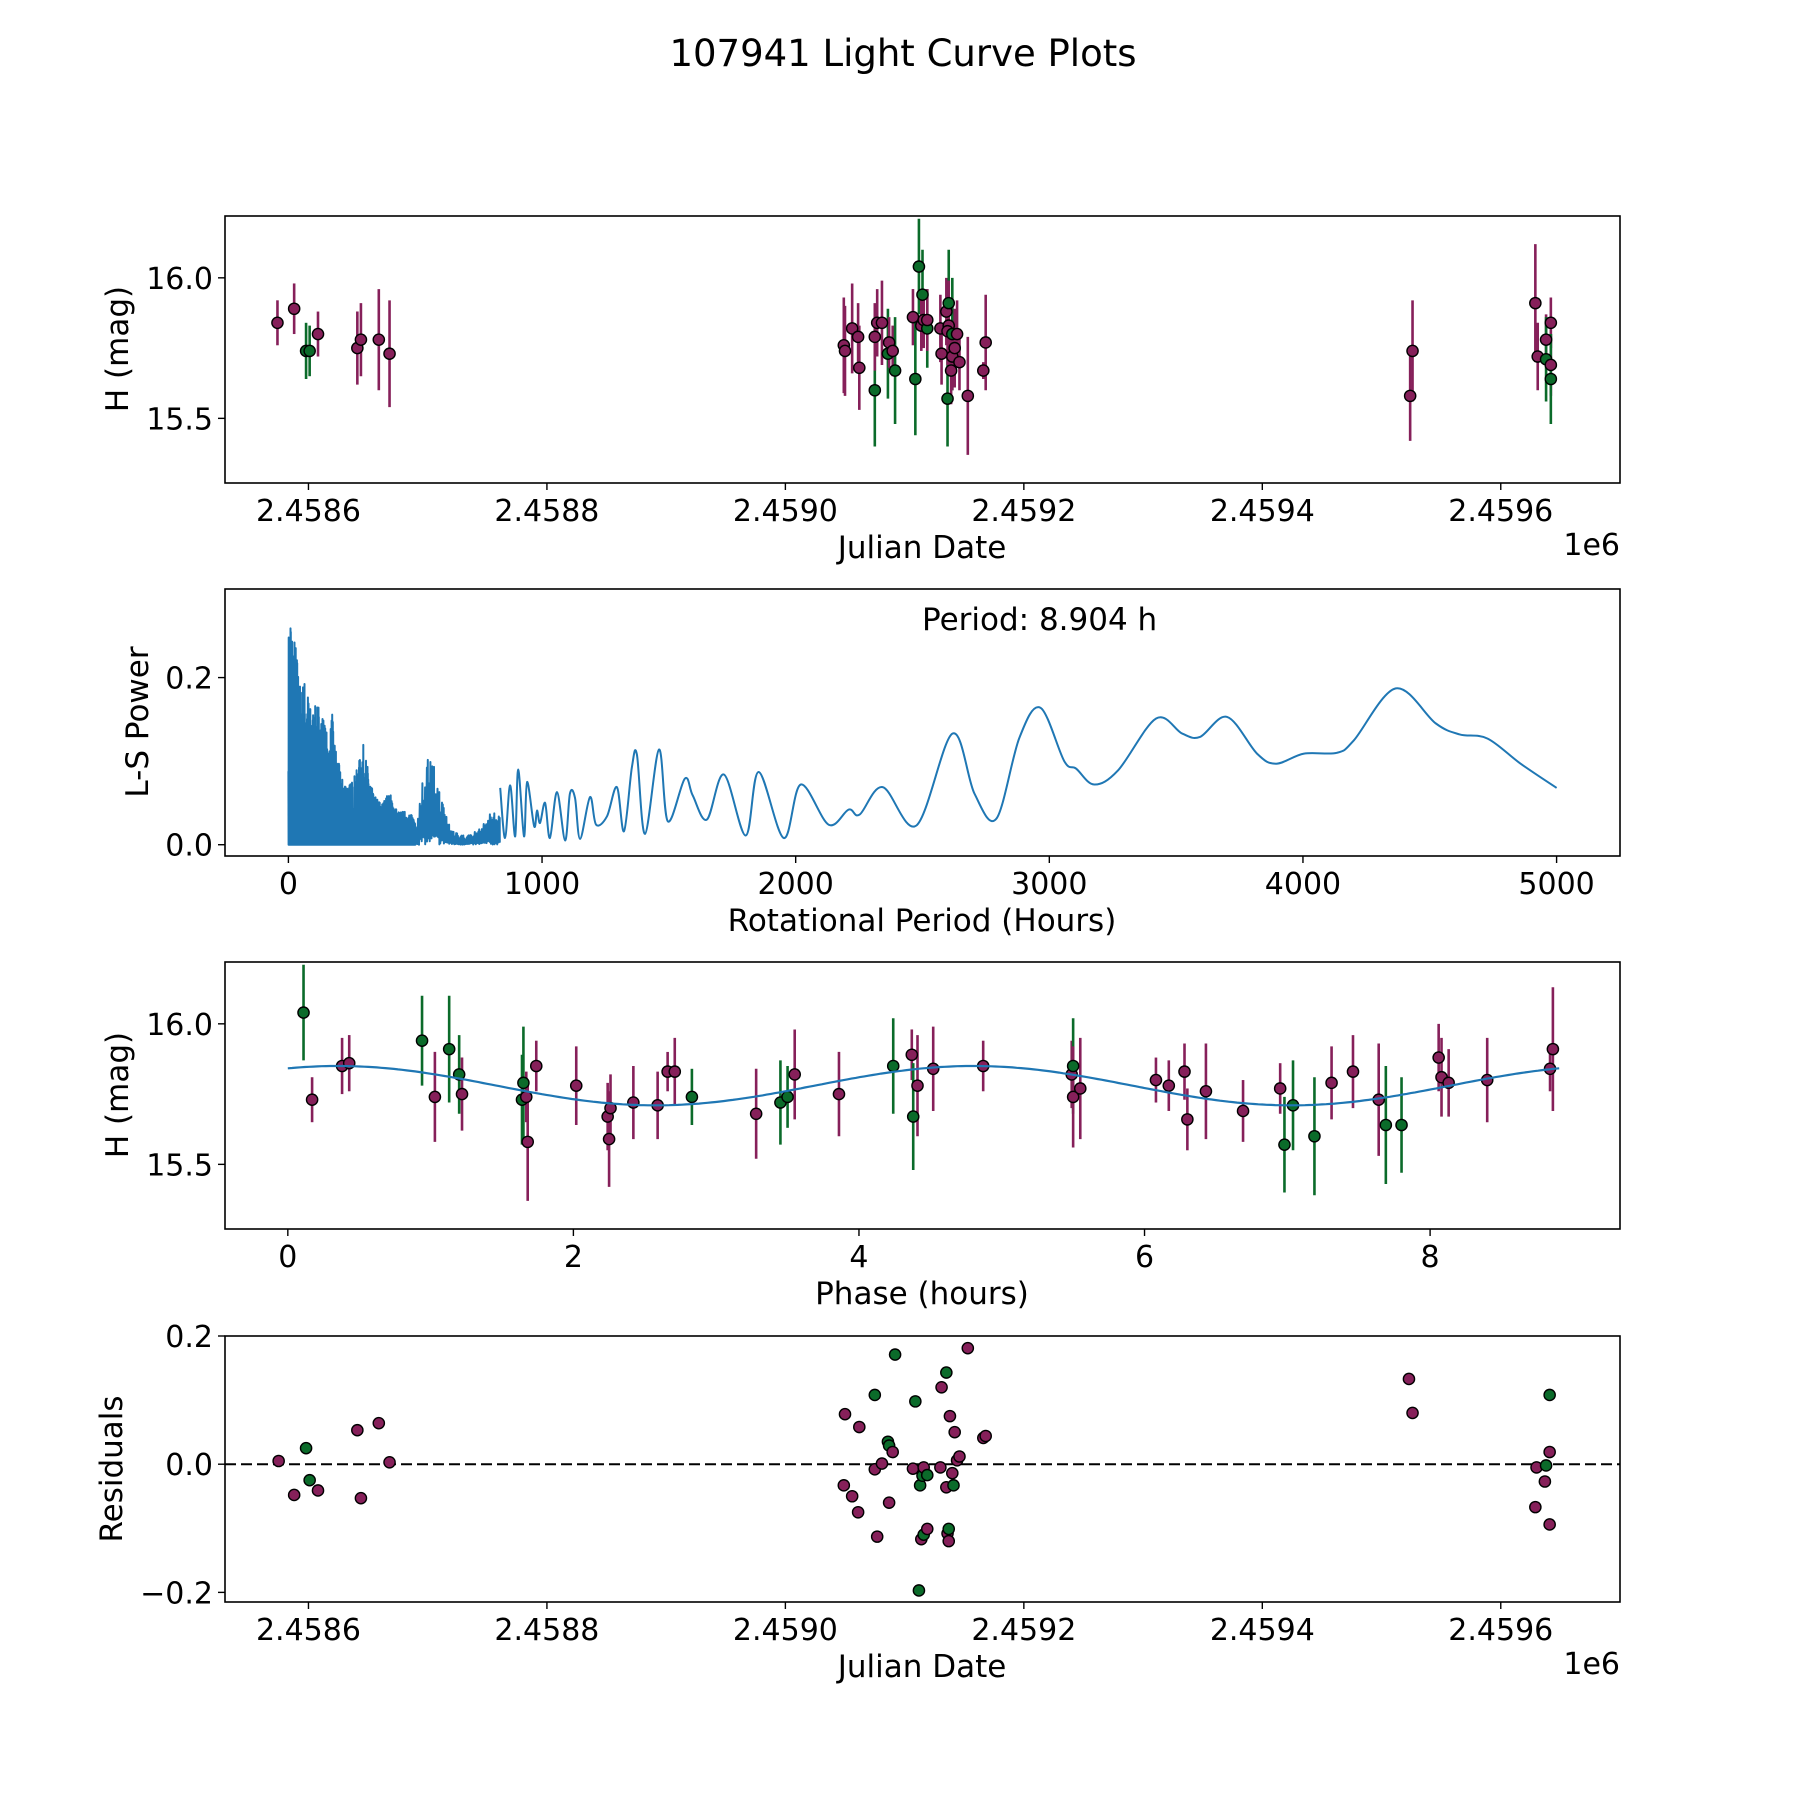 The image size is (1800, 1800). I want to click on periodogram-dense-line, so click(394, 736).